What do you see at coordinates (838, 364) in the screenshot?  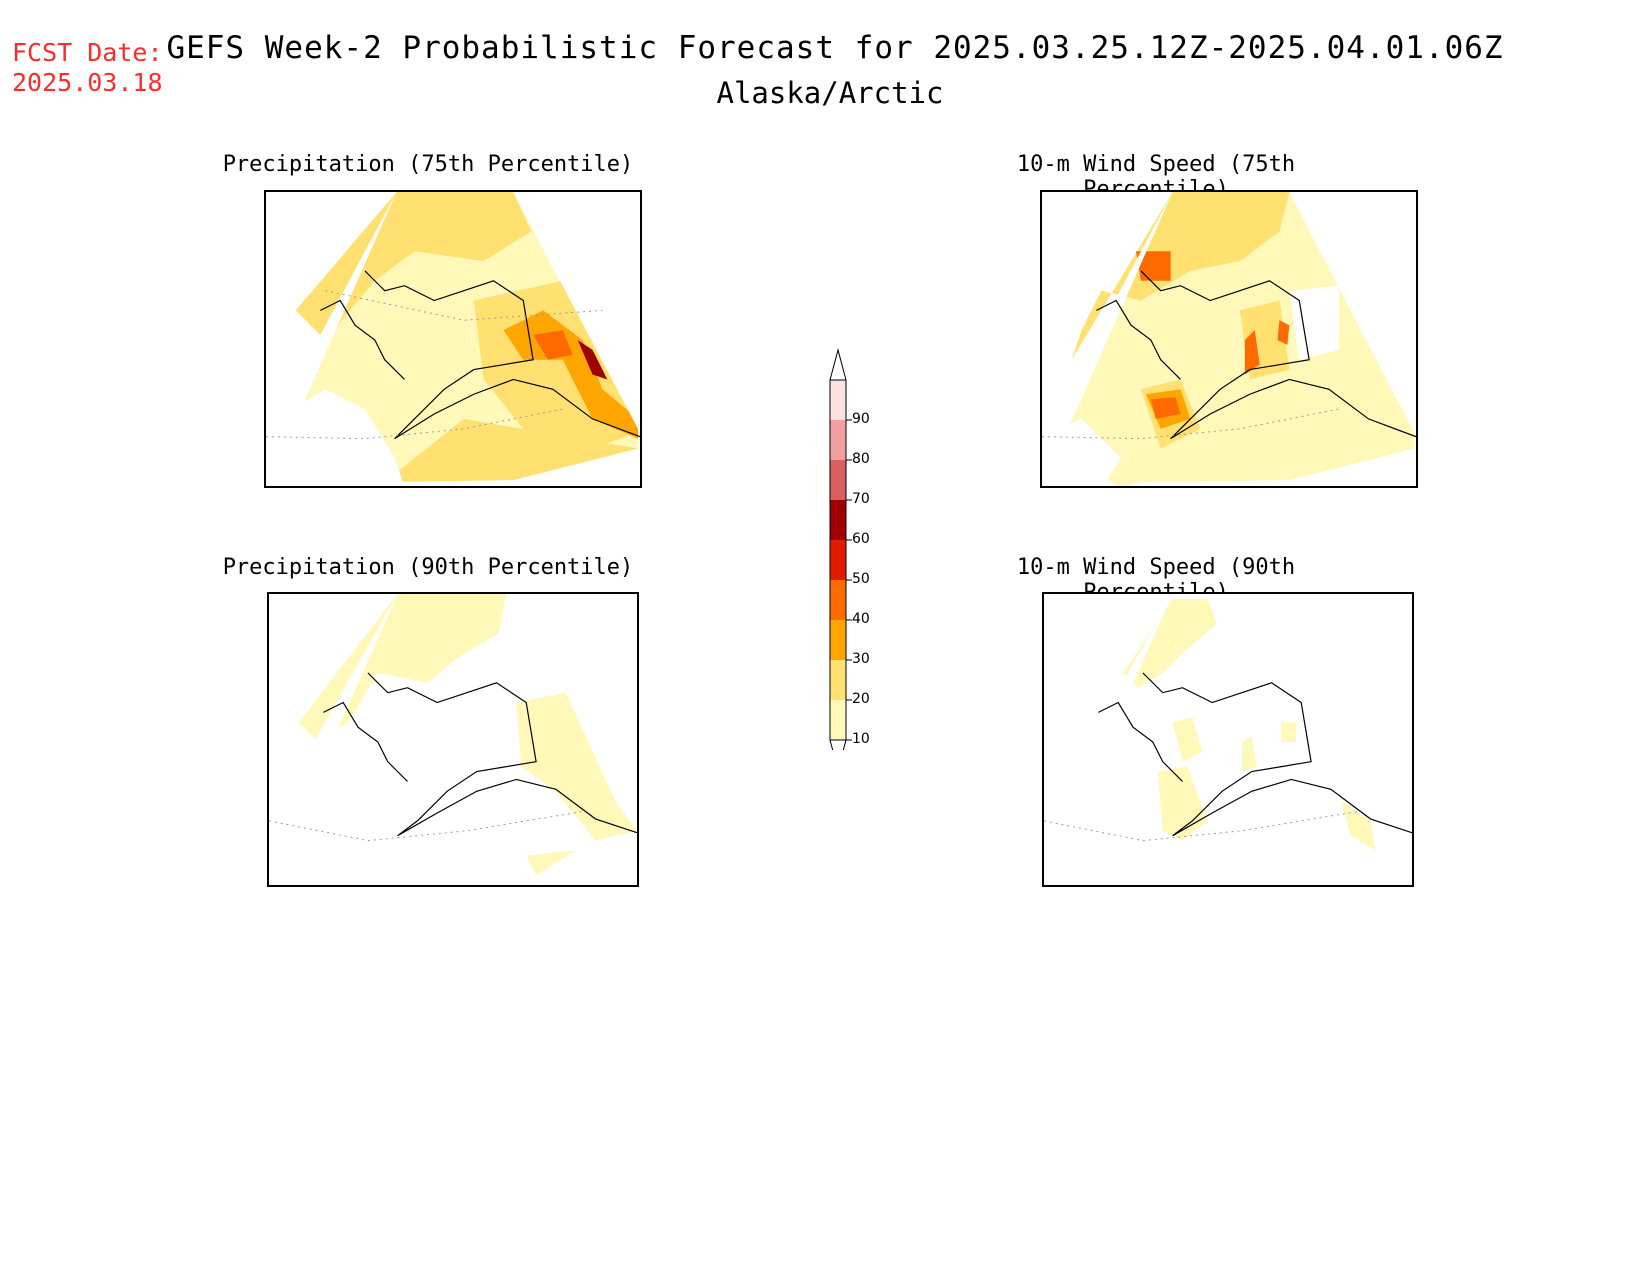 I see `colorbar-top-extension` at bounding box center [838, 364].